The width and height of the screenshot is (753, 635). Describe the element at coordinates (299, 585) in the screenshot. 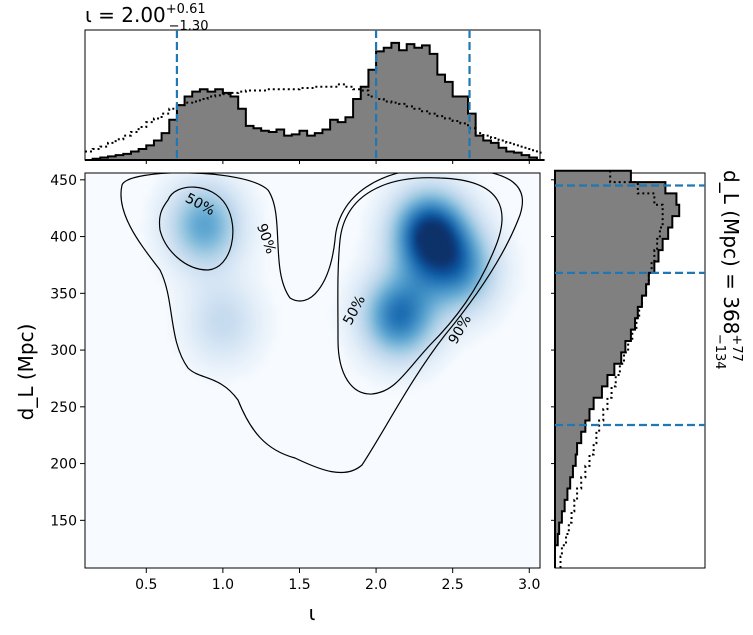

I see `x-tick-label: 1.5` at that location.